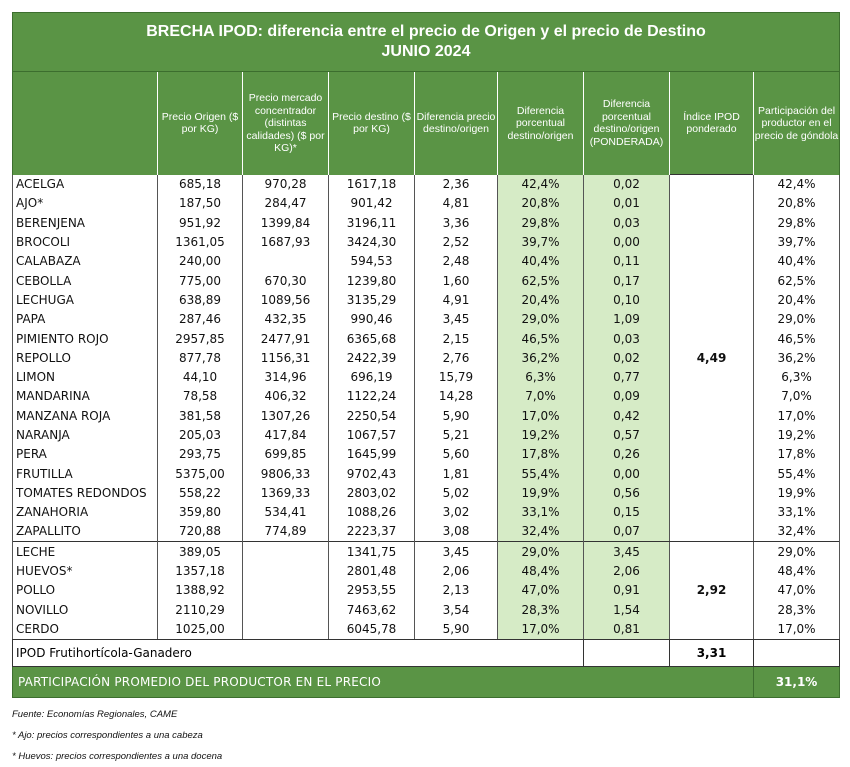 Image resolution: width=850 pixels, height=767 pixels. What do you see at coordinates (456, 590) in the screenshot?
I see `diferencia-precio-cell: 2,13` at bounding box center [456, 590].